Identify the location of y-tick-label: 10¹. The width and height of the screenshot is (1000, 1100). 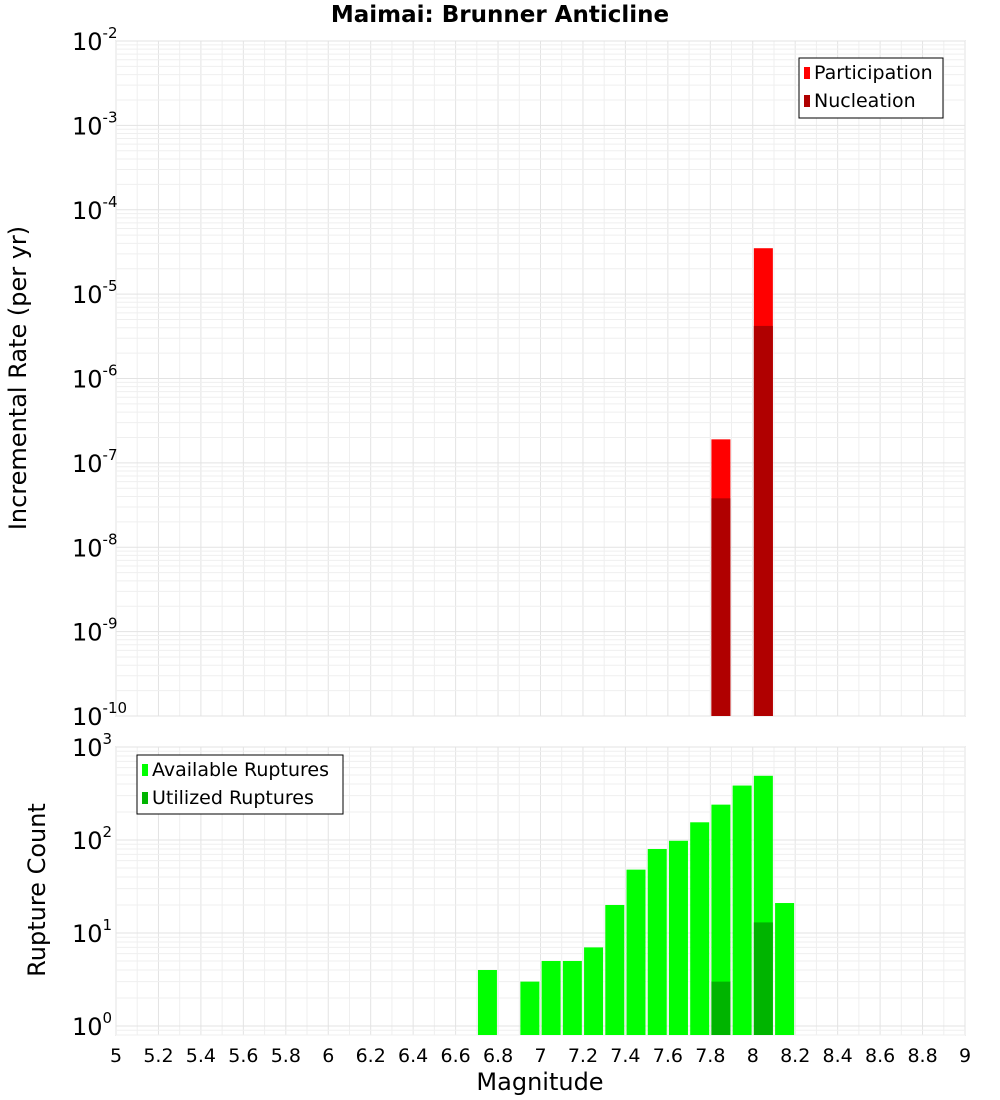
(92, 932).